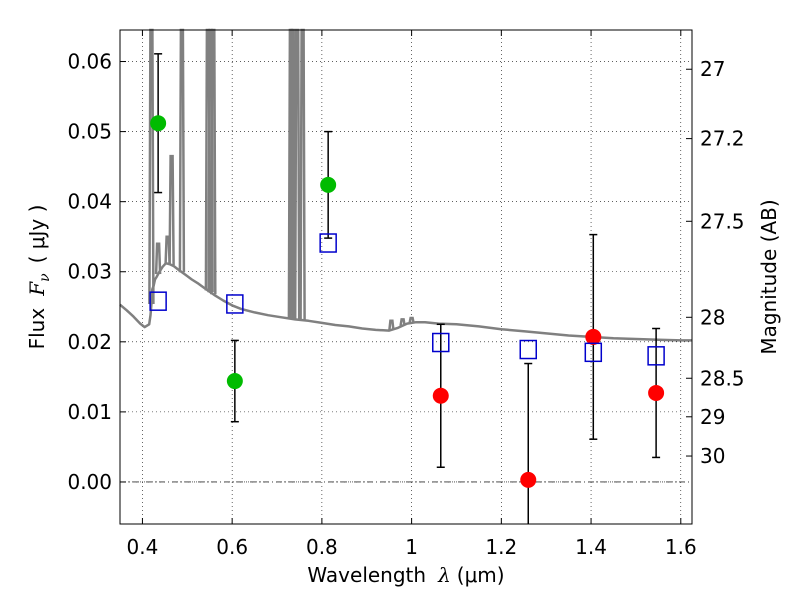  What do you see at coordinates (405, 575) in the screenshot?
I see `x-axis-label: Wavelength λ (μm)` at bounding box center [405, 575].